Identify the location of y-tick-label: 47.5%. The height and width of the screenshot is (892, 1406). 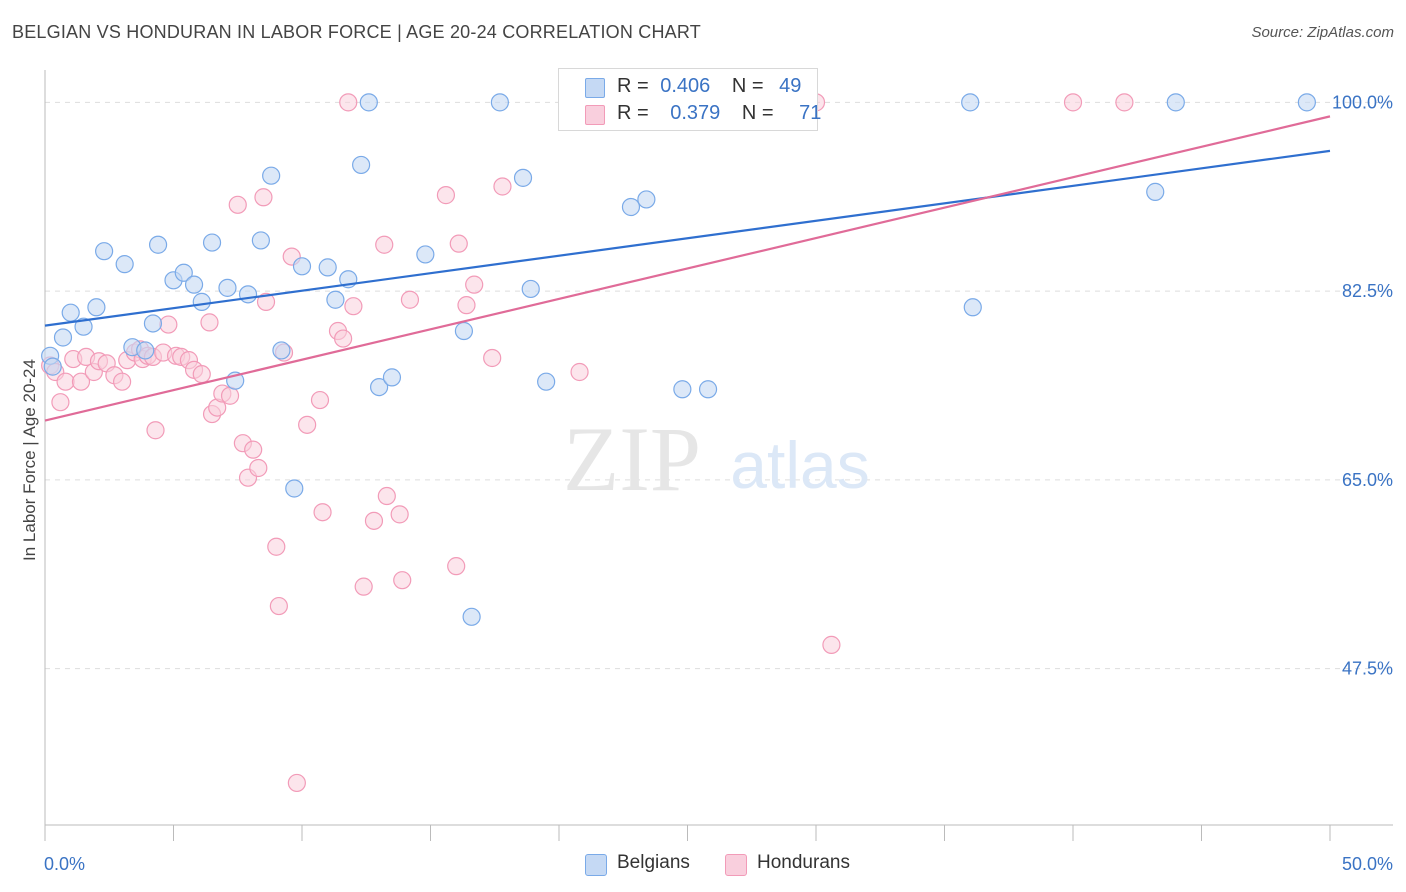
(1367, 669).